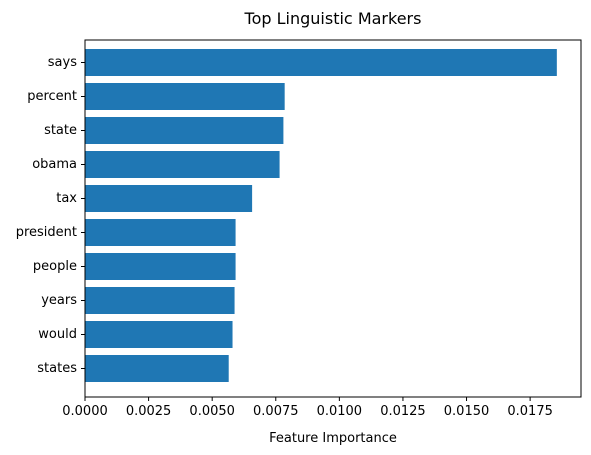 The width and height of the screenshot is (591, 455). Describe the element at coordinates (333, 18) in the screenshot. I see `chart-title: Top Linguistic Markers` at that location.